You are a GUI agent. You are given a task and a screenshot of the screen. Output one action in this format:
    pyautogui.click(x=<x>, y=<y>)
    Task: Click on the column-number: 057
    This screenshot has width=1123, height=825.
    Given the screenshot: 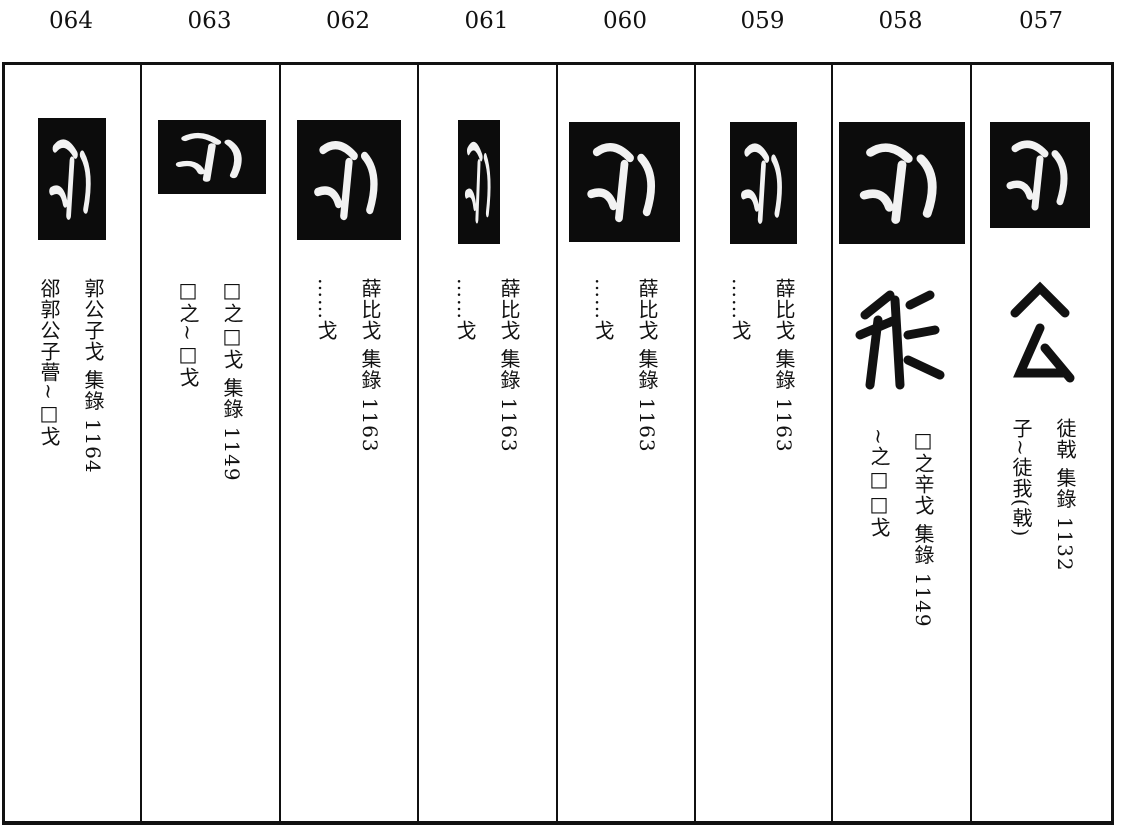 What is the action you would take?
    pyautogui.click(x=1041, y=21)
    